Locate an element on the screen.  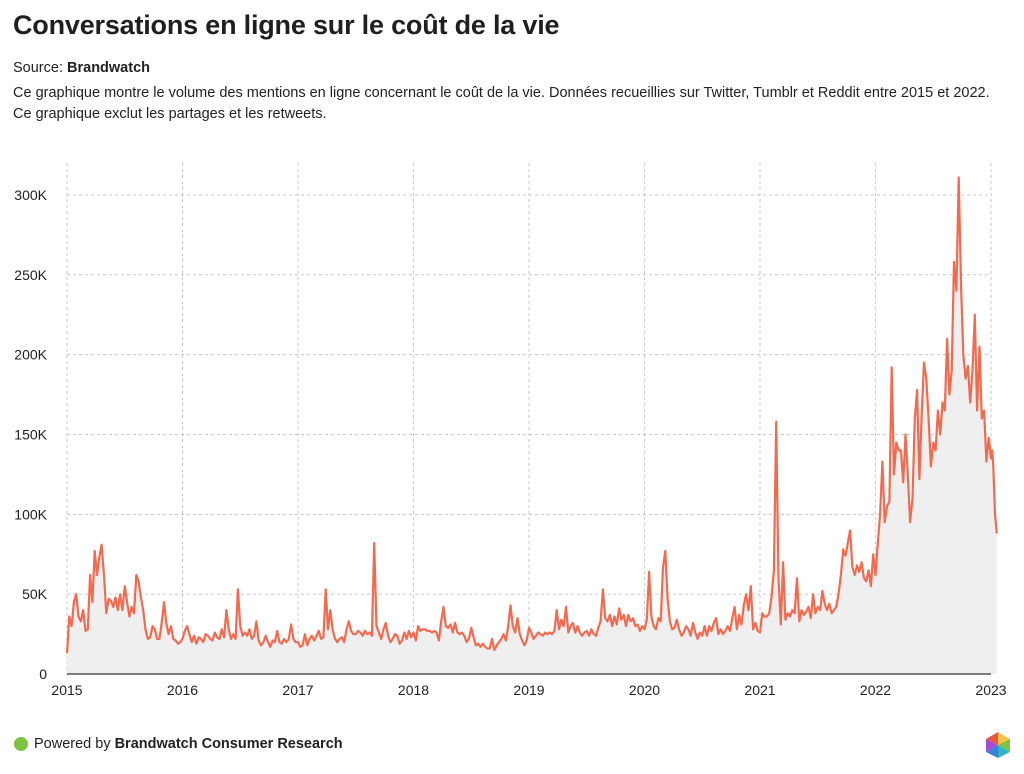
x-tick-label: 2019 is located at coordinates (528, 690).